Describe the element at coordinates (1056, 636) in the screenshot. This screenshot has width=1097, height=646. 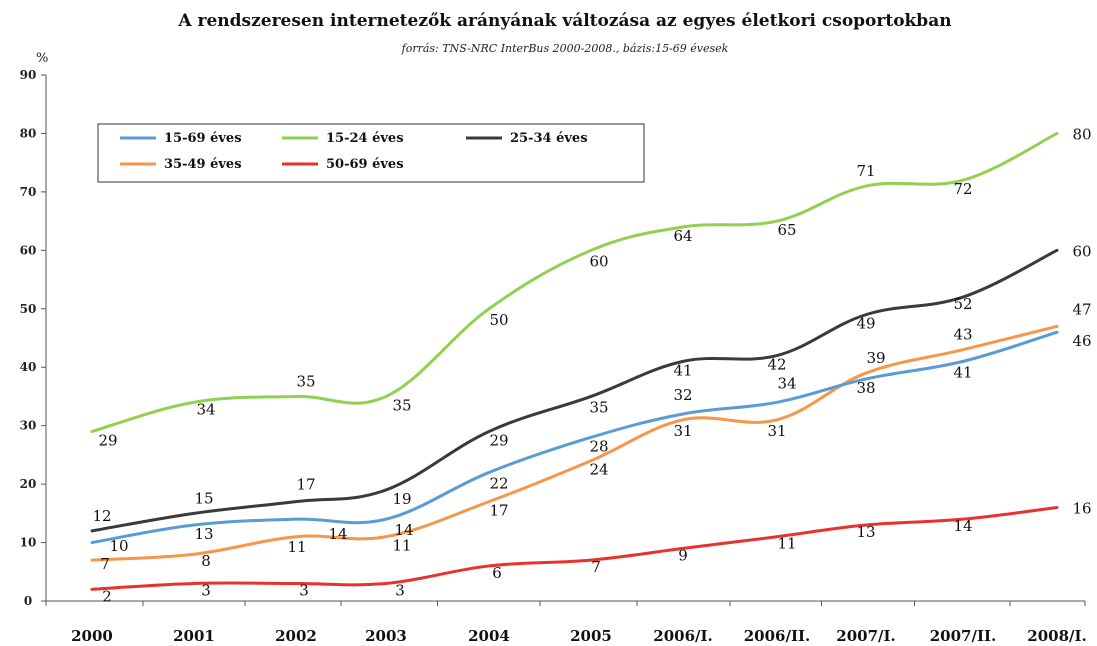
I see `x-tick-label: 2008/I.` at that location.